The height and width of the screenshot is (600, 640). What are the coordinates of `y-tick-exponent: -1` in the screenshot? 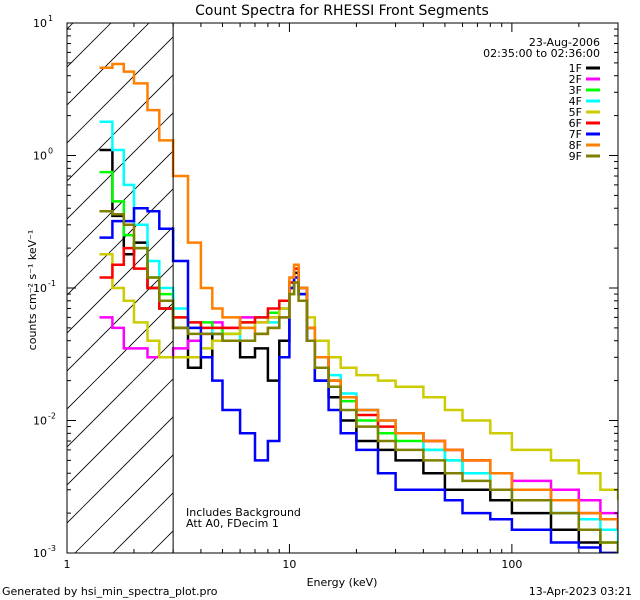 It's located at (52, 283).